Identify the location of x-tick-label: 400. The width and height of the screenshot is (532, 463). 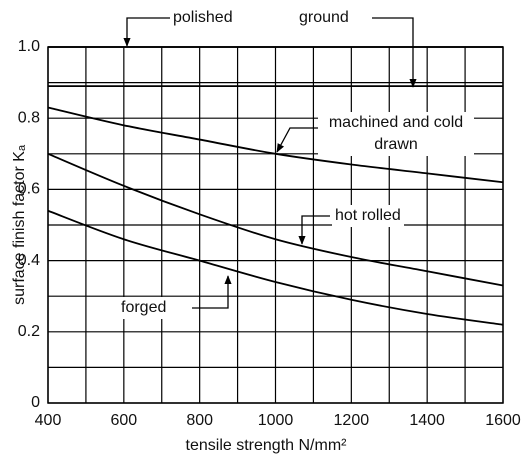
(48, 420).